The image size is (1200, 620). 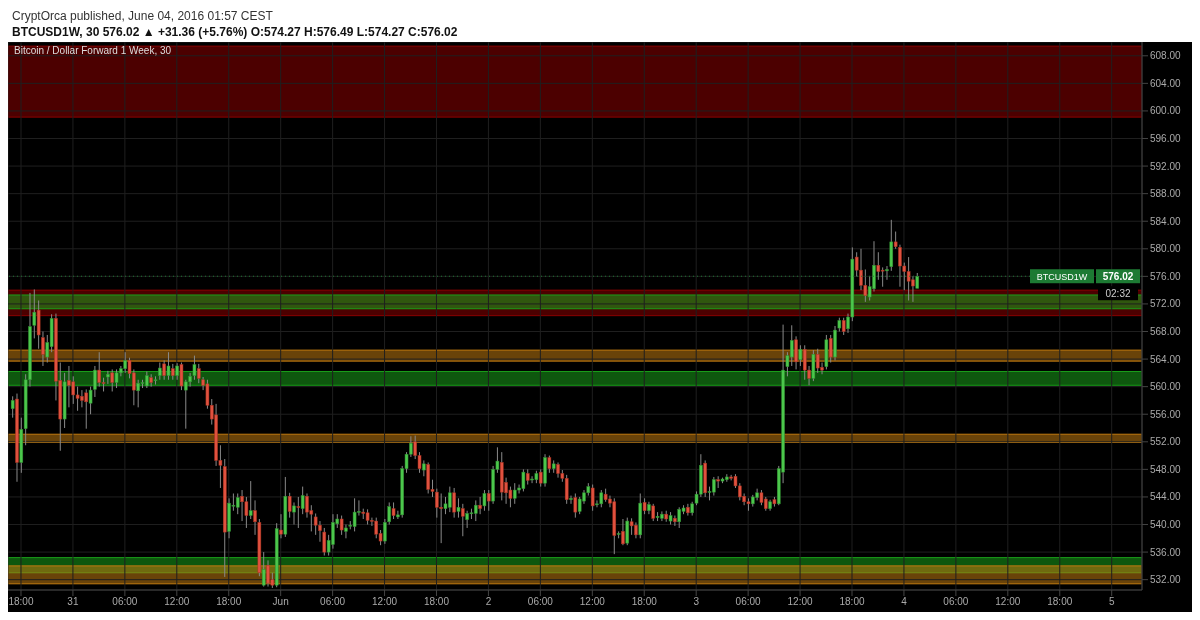 I want to click on y-tick-label: 536.00, so click(x=1166, y=552).